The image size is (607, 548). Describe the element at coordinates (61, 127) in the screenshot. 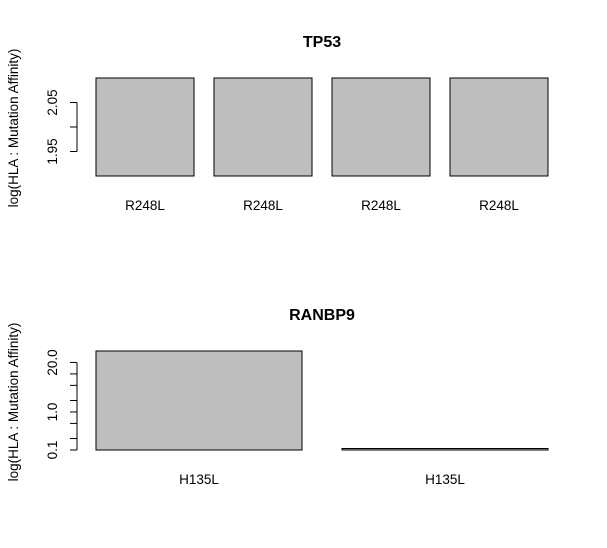

I see `y-axis: 1.95 2.05` at that location.